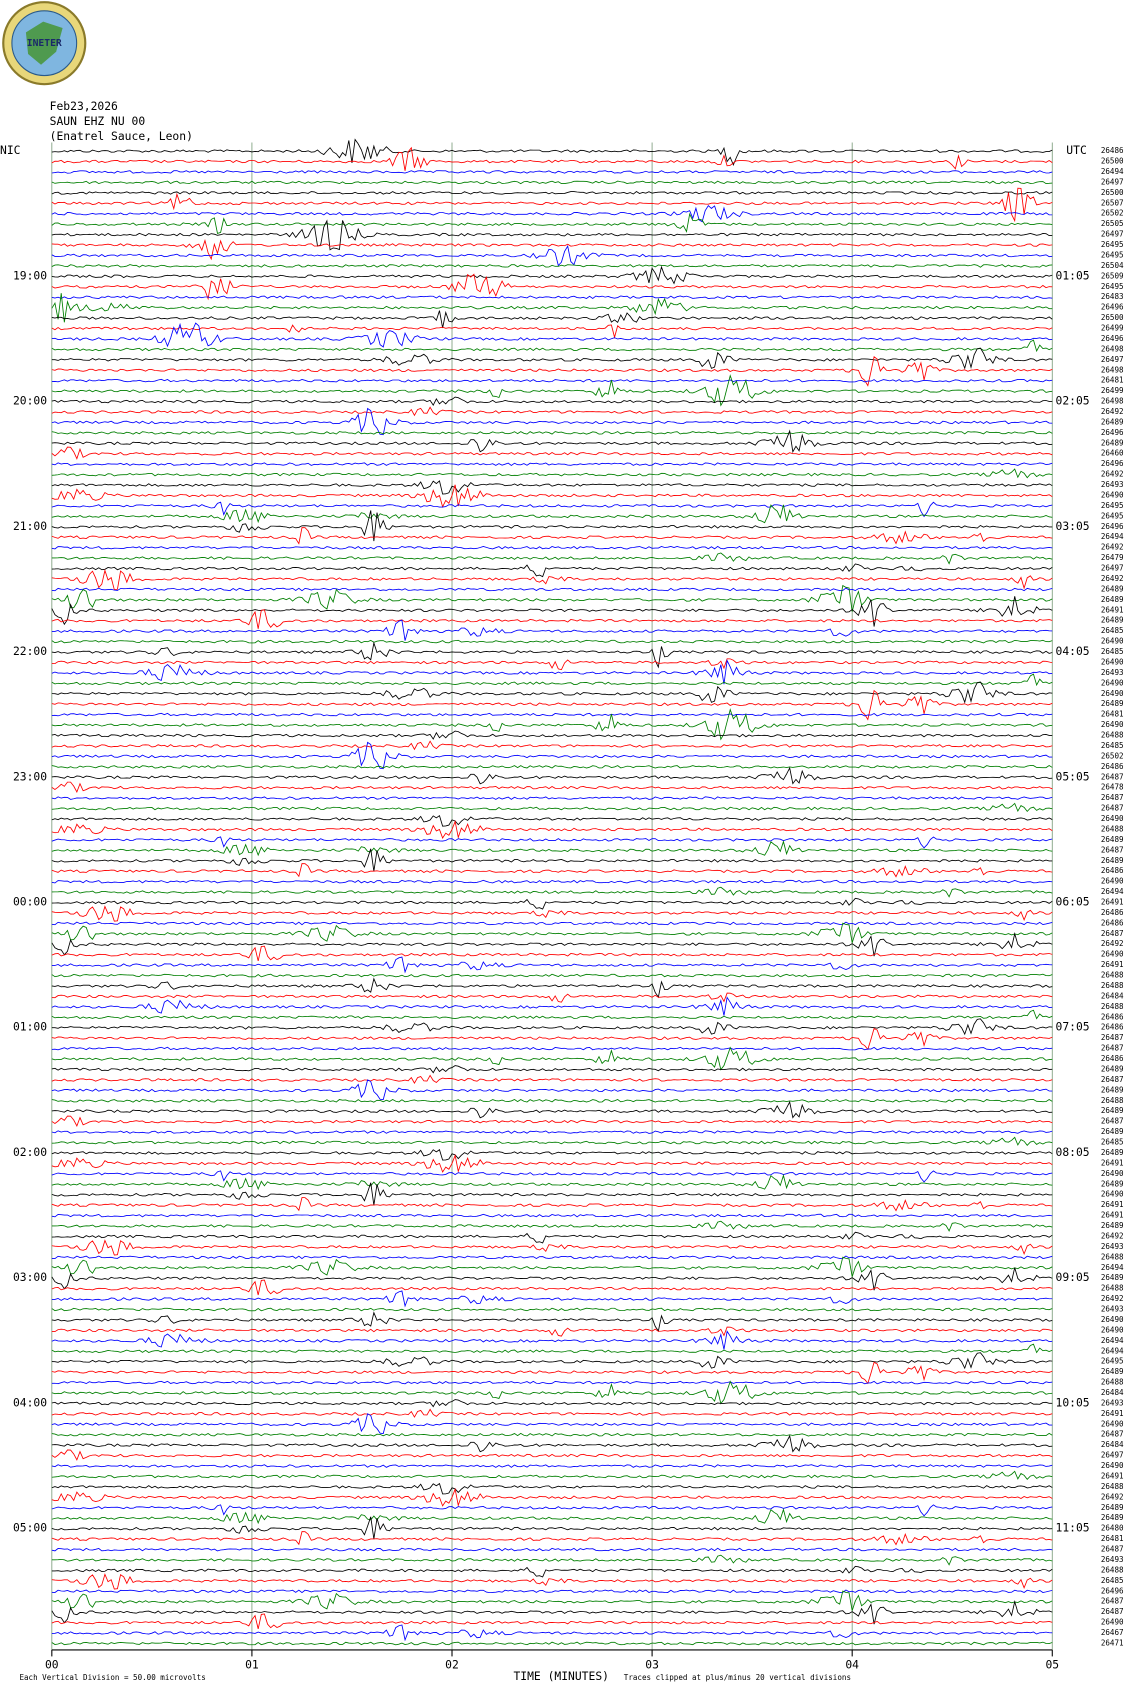  I want to click on trace-label: 26502, so click(1112, 755).